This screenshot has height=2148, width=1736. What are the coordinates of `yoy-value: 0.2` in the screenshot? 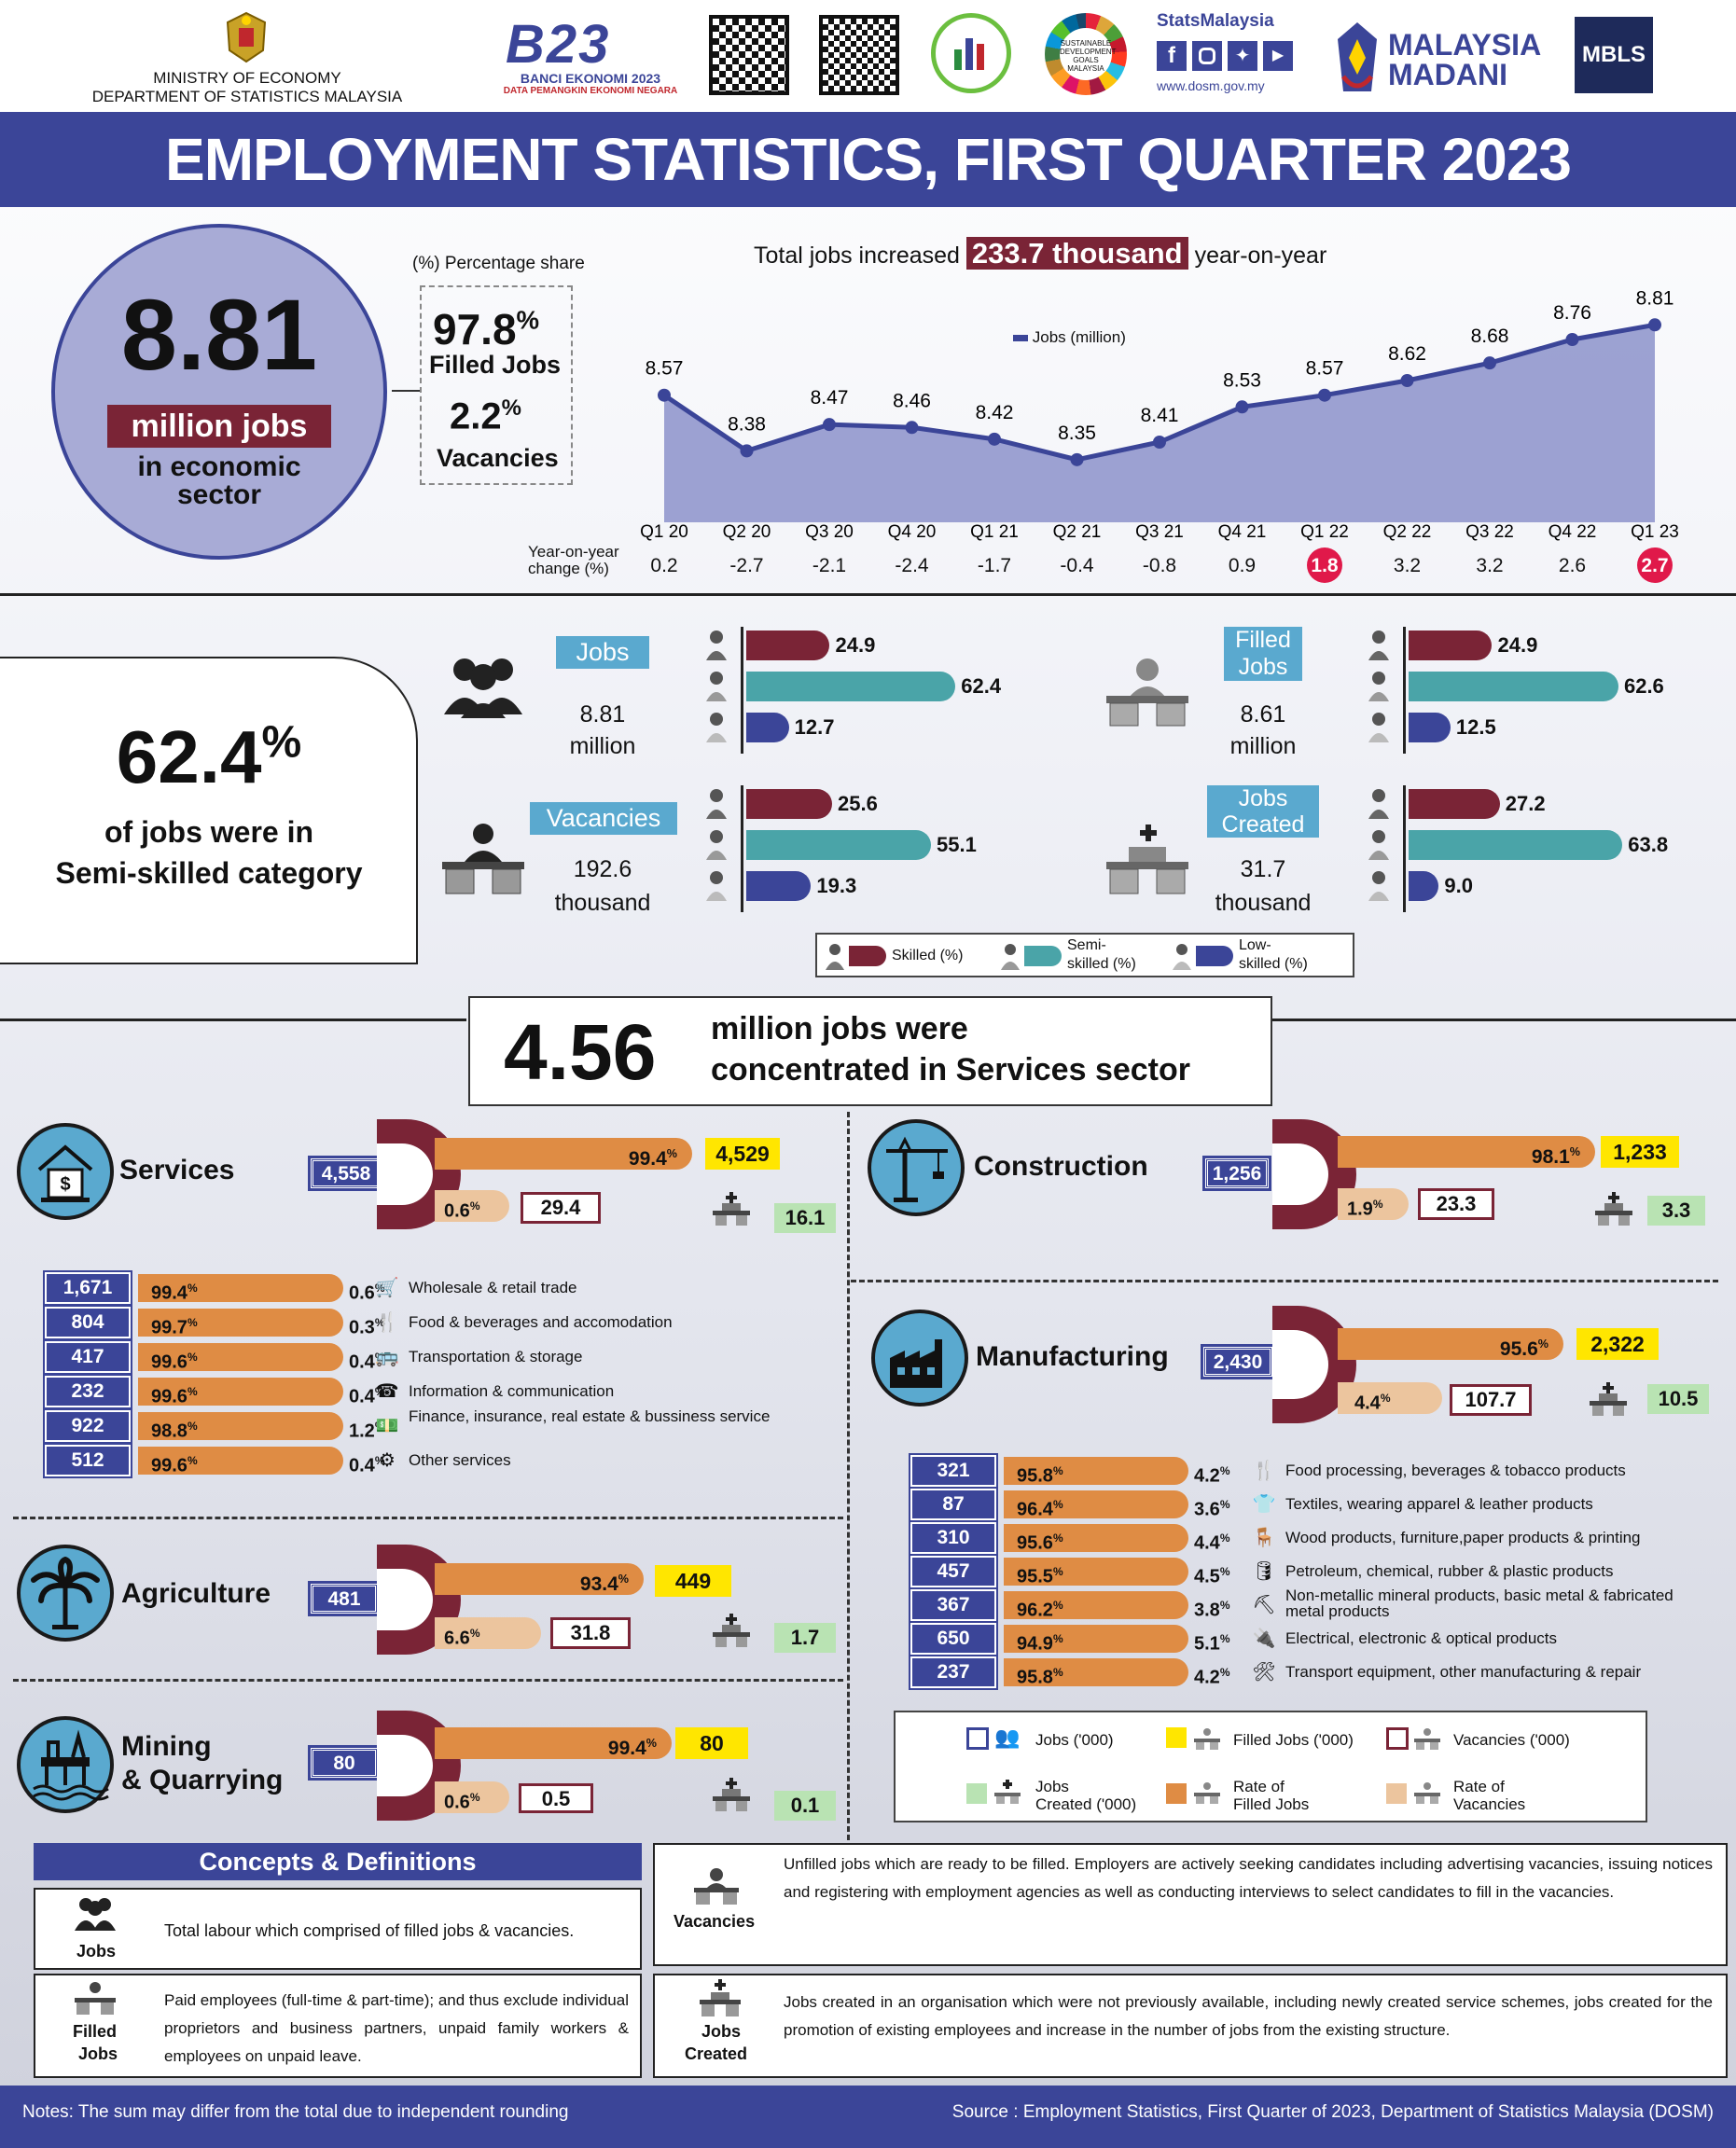 It's located at (663, 566).